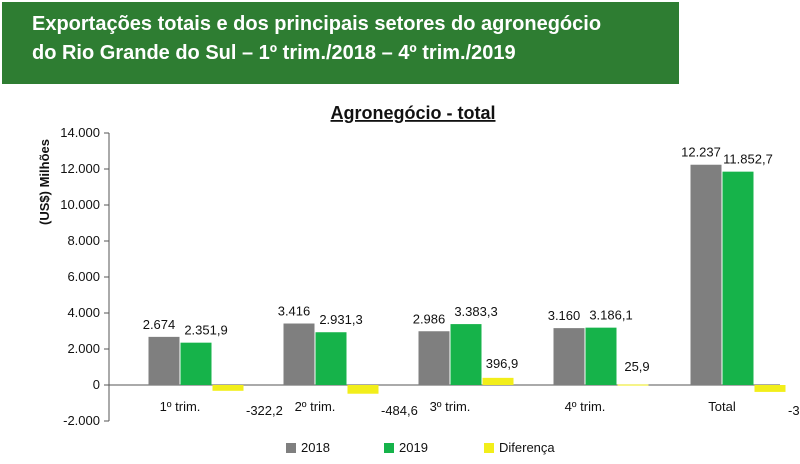 The image size is (800, 464). I want to click on y-tick-label: 4.000, so click(83, 312).